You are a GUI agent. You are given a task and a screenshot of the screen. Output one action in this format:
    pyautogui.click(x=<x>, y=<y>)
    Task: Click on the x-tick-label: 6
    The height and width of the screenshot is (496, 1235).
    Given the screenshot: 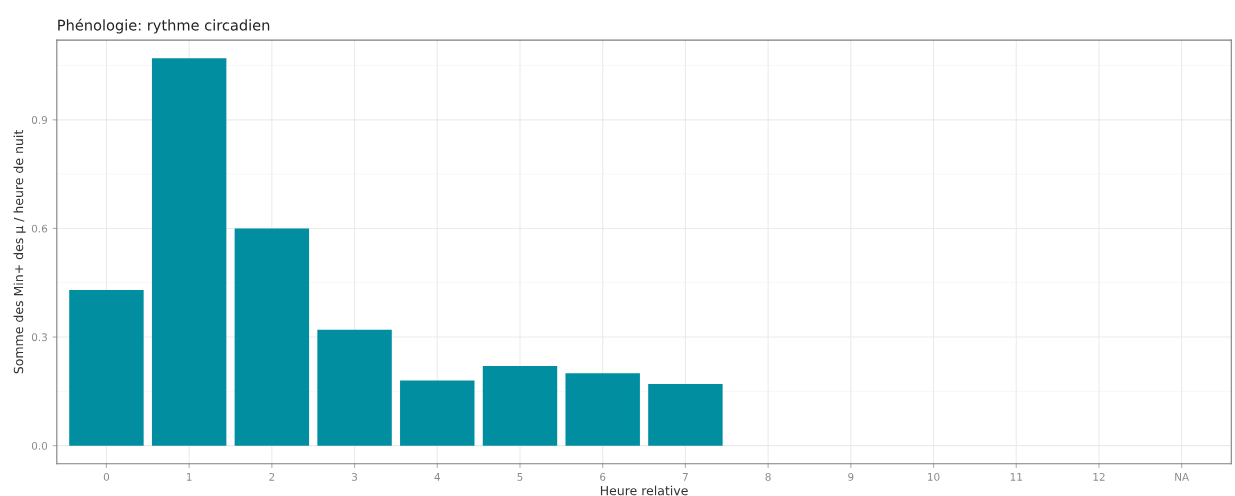 What is the action you would take?
    pyautogui.click(x=603, y=476)
    